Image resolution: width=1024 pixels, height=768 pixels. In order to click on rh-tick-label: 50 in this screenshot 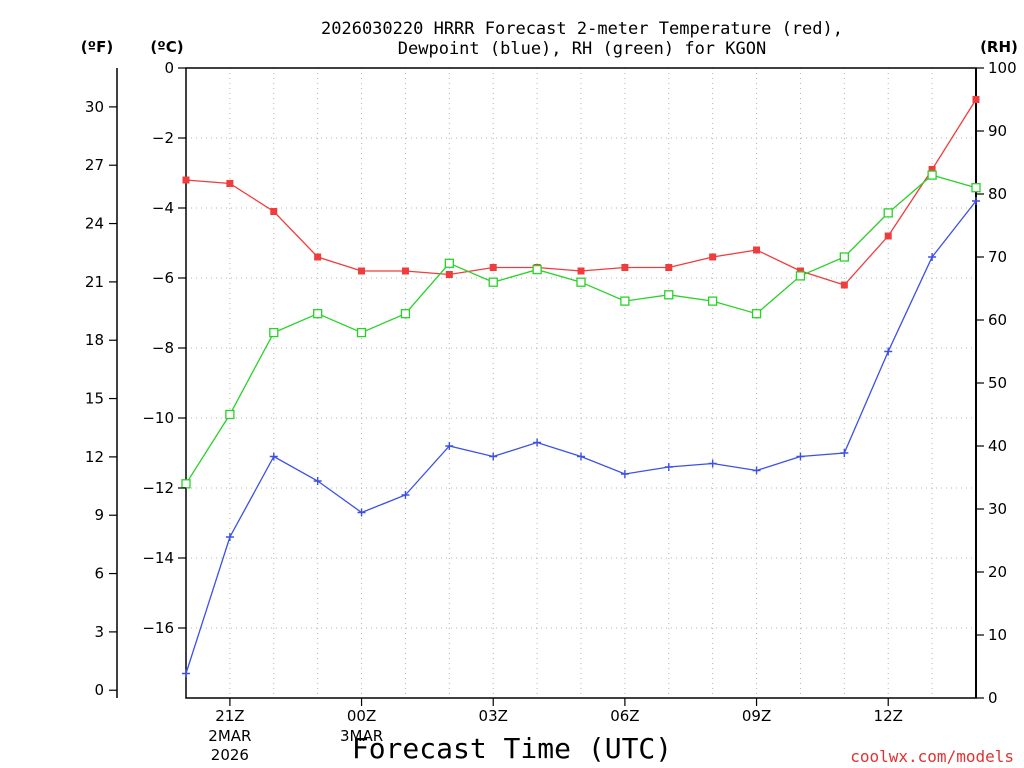, I will do `click(997, 383)`.